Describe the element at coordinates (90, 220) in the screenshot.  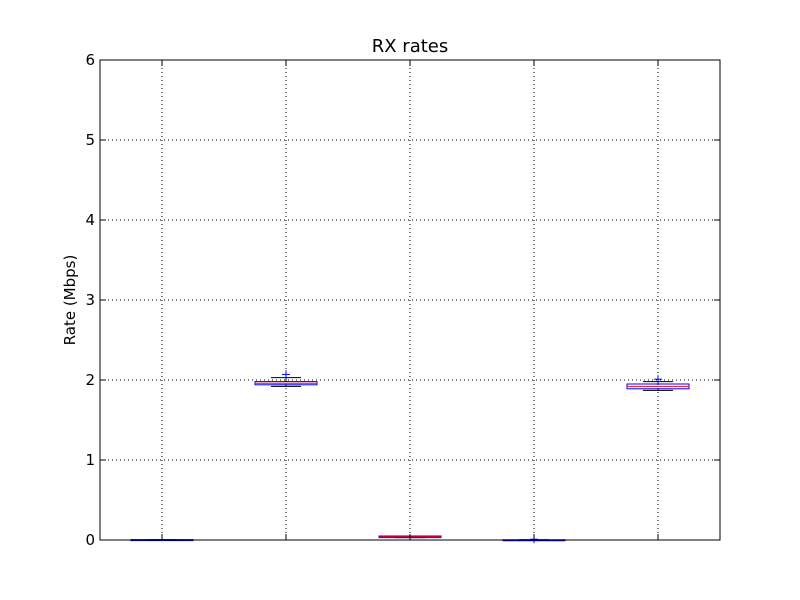
I see `y-tick-label: 4` at that location.